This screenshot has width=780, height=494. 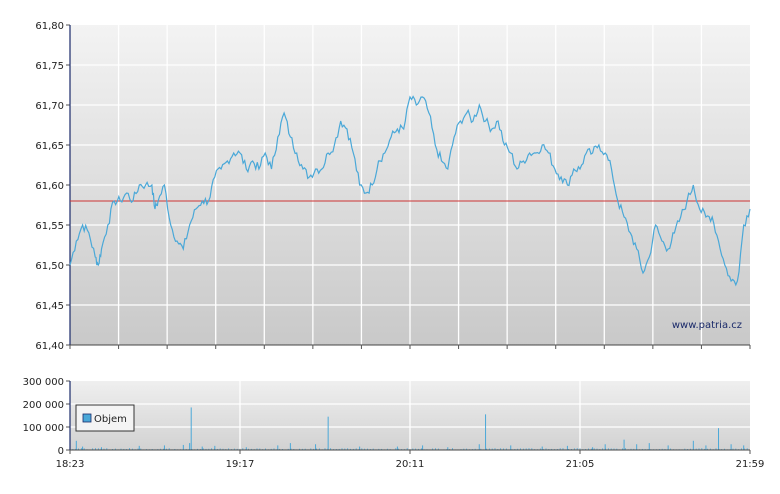 I want to click on y-tick-label: 61,70, so click(x=49, y=106).